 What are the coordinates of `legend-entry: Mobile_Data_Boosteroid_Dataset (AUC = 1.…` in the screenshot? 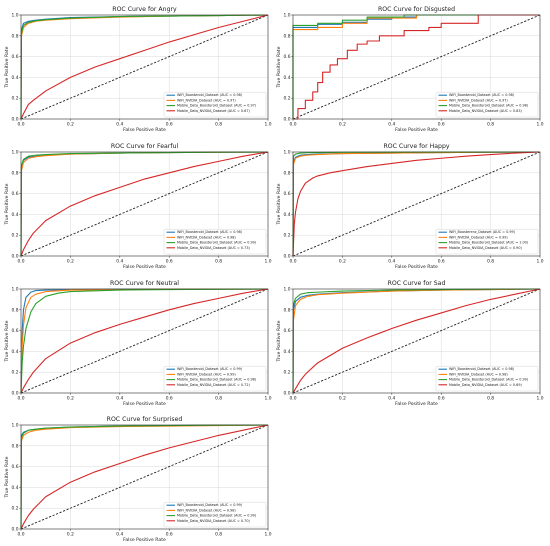 It's located at (489, 243).